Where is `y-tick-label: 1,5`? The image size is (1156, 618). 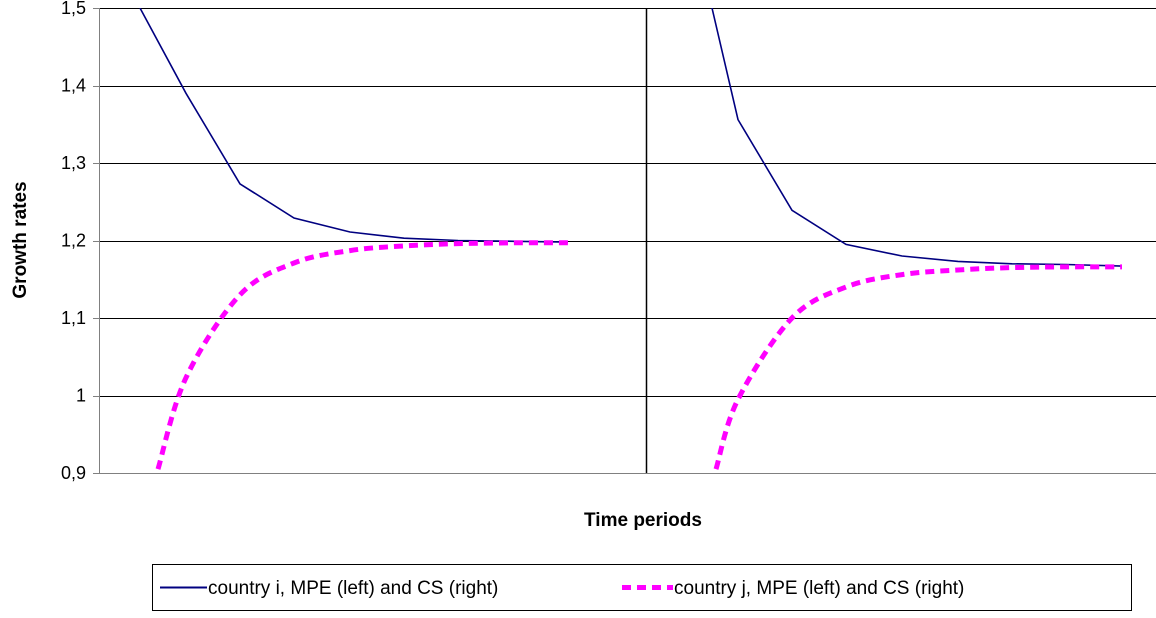
y-tick-label: 1,5 is located at coordinates (73, 9).